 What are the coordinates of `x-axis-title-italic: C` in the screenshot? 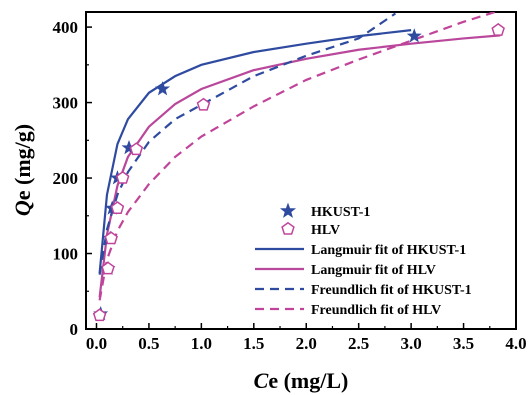 It's located at (261, 380).